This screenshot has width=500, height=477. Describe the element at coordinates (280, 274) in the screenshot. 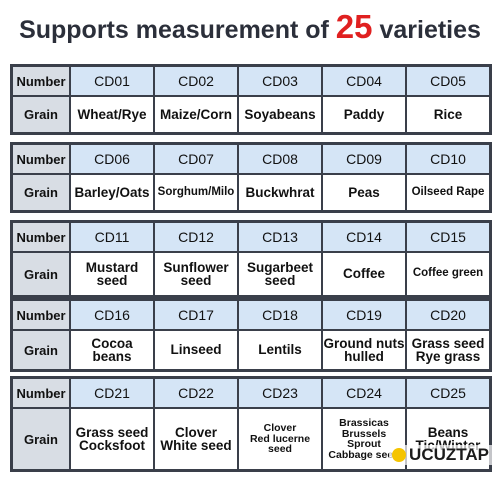

I see `grain-cell: Sugarbeet seed` at that location.